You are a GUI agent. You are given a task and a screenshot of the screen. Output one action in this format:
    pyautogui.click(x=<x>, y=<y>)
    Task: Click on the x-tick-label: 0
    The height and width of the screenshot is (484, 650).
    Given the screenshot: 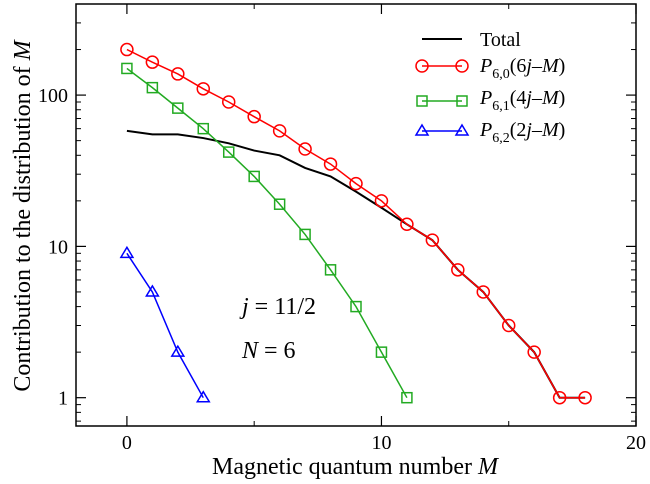 What is the action you would take?
    pyautogui.click(x=127, y=443)
    